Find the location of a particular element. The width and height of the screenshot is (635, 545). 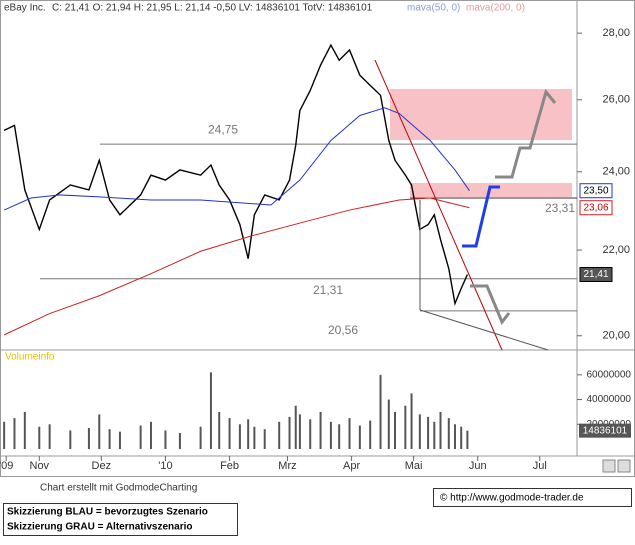

level-label: 21,31 is located at coordinates (328, 290).